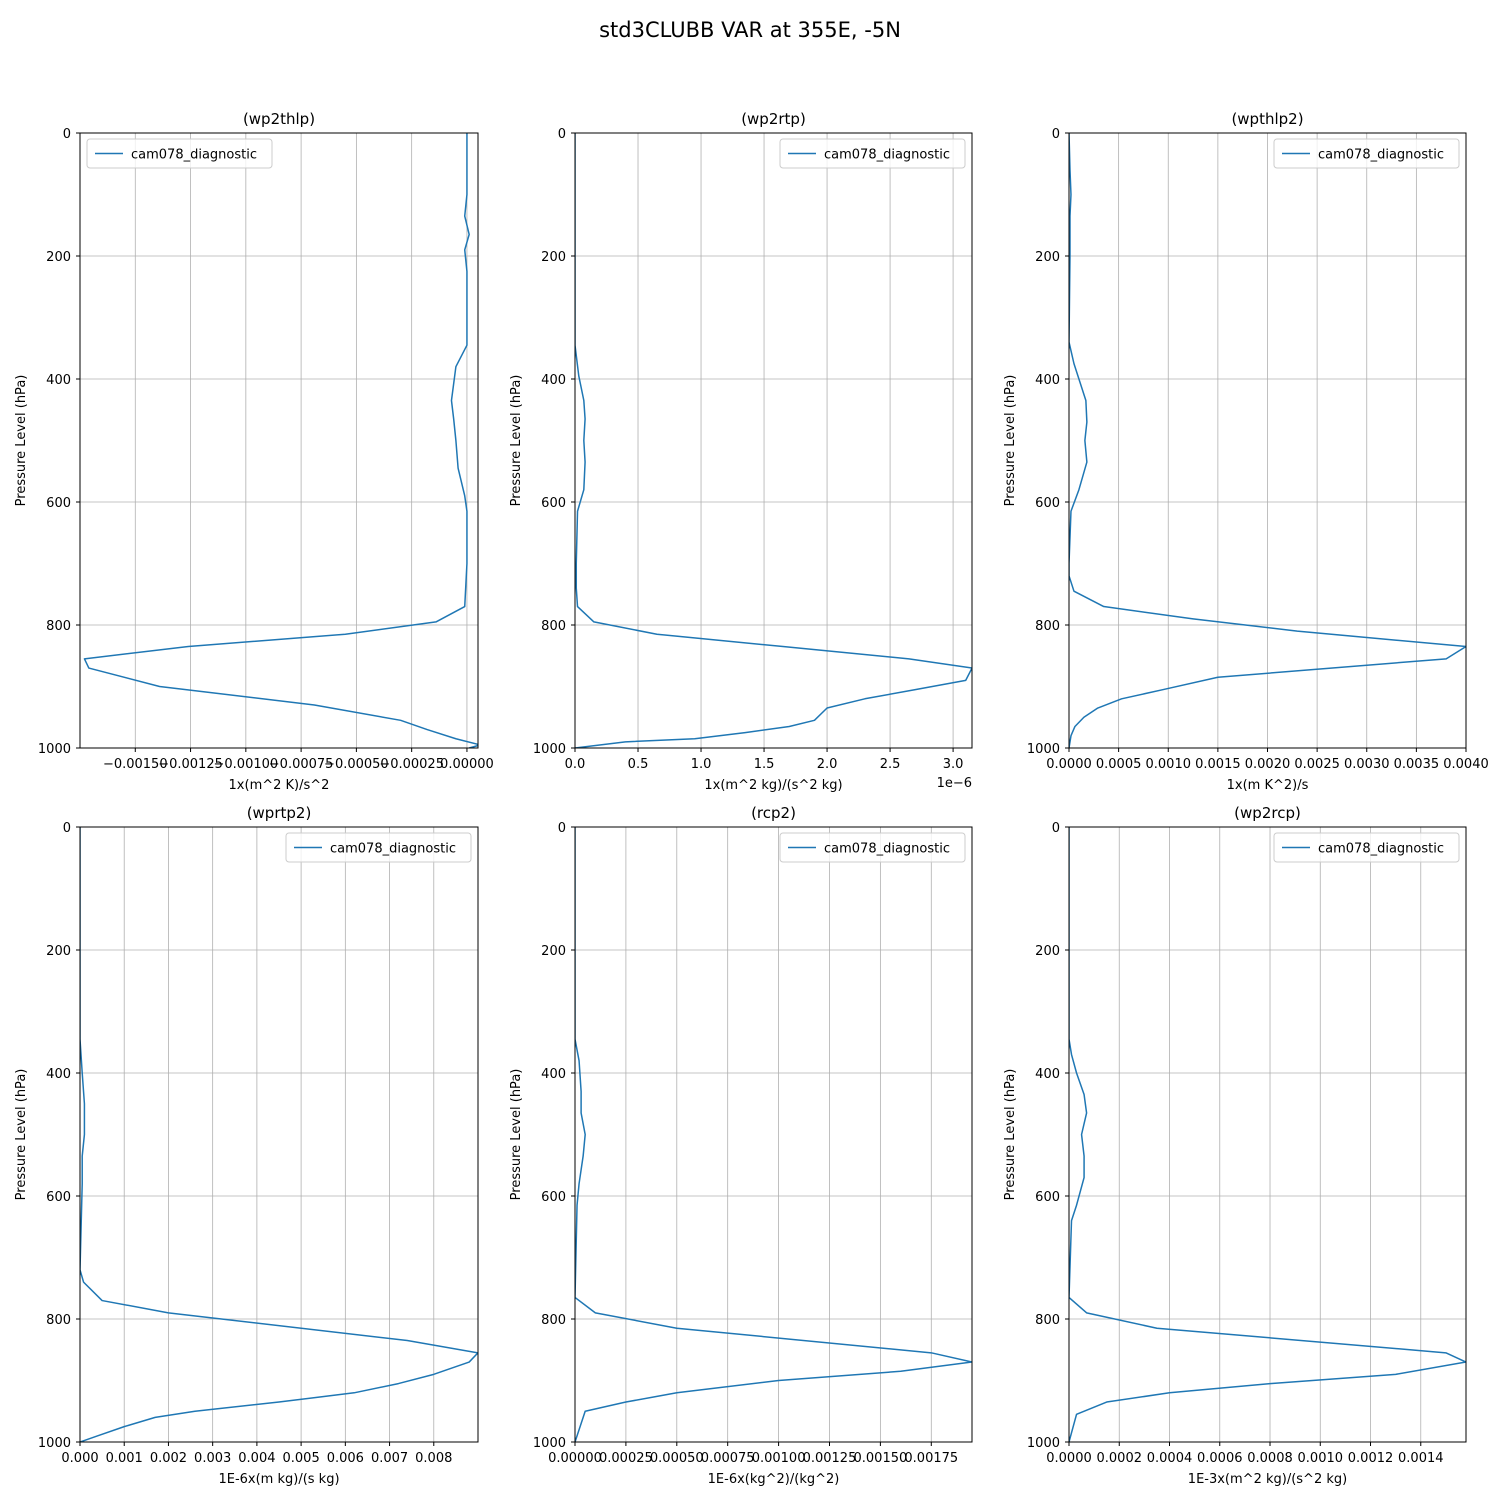 Image resolution: width=1500 pixels, height=1500 pixels. Describe the element at coordinates (1321, 1458) in the screenshot. I see `x-tick-label: 0.0010` at that location.